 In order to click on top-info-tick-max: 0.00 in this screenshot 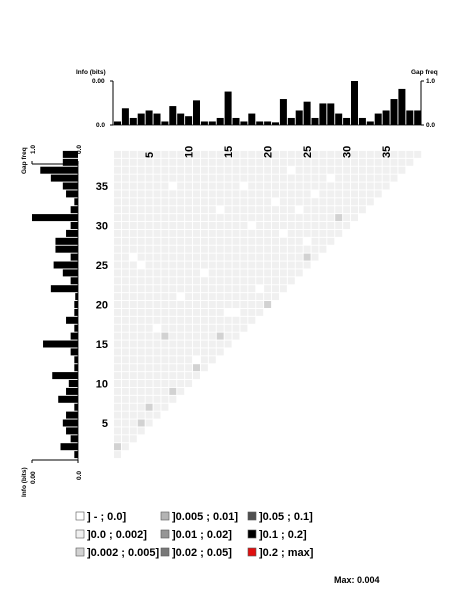, I will do `click(98, 81)`.